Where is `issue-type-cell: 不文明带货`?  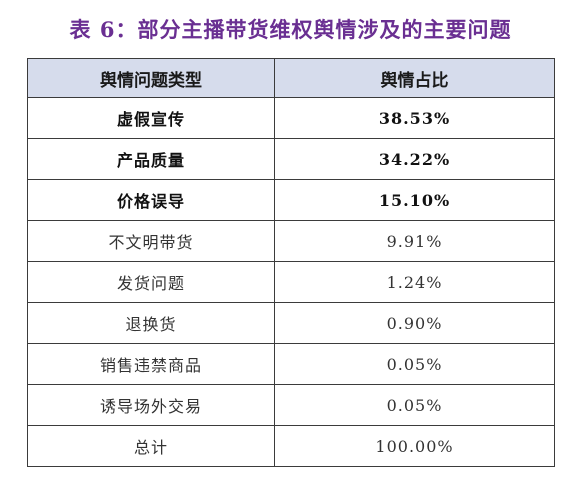 issue-type-cell: 不文明带货 is located at coordinates (151, 241).